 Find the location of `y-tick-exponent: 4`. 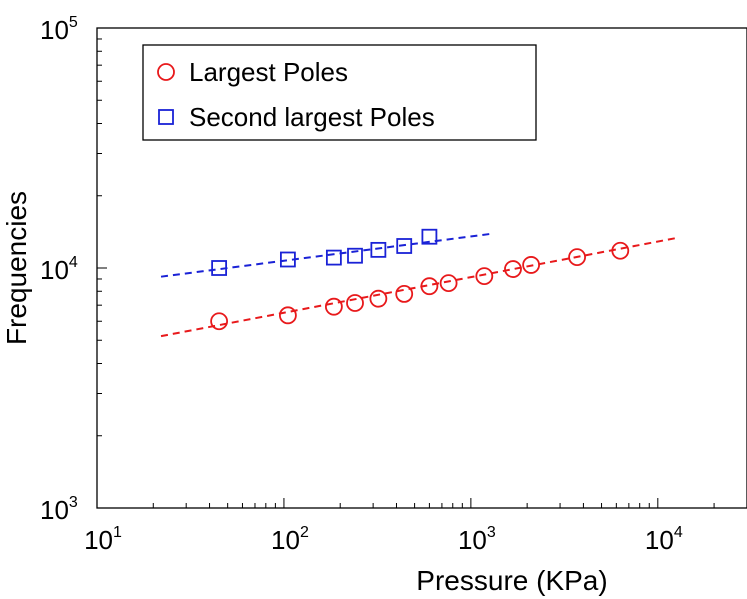

y-tick-exponent: 4 is located at coordinates (73, 262).